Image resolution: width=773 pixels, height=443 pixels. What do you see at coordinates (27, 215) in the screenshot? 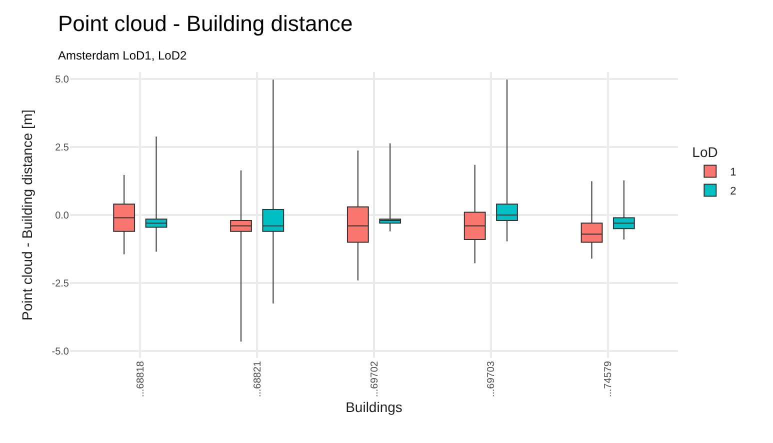
I see `y-axis-title: Point cloud - Building distance [m]` at bounding box center [27, 215].